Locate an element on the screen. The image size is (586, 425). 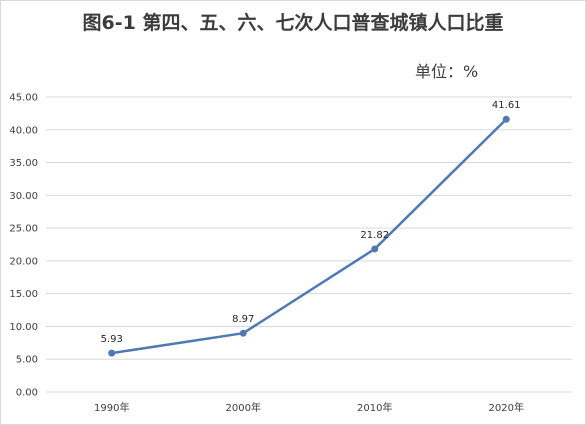
y-tick-label: 15.00 is located at coordinates (23, 294).